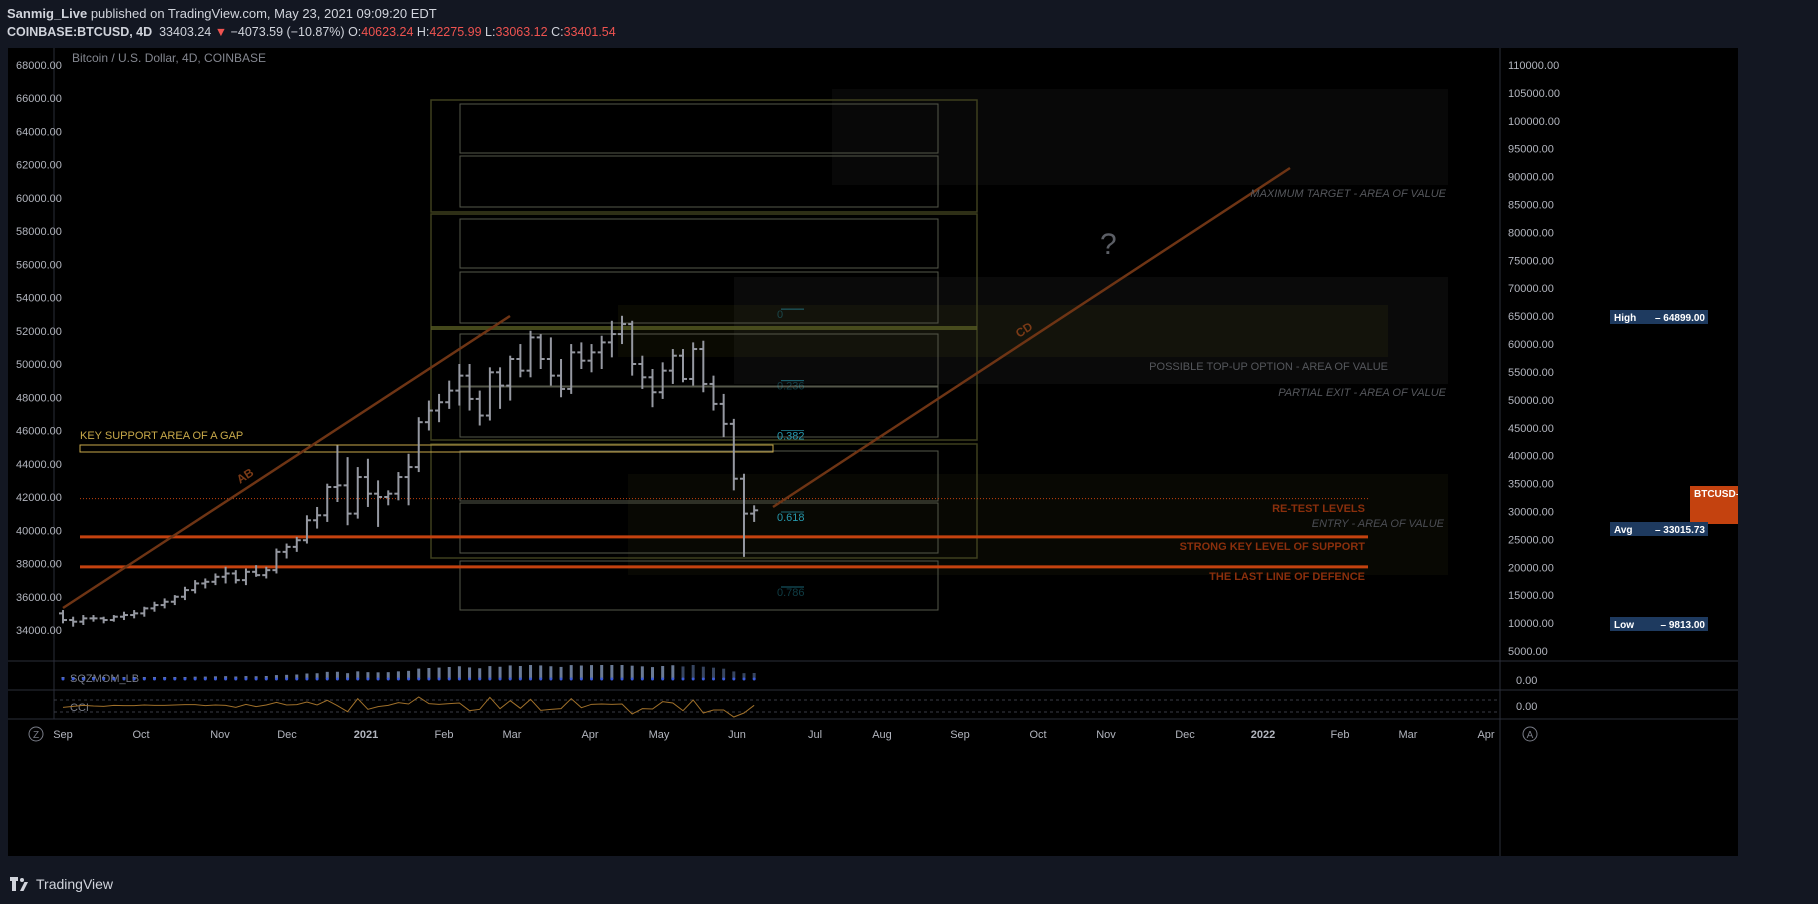  What do you see at coordinates (287, 735) in the screenshot?
I see `x-axis-tick: Dec` at bounding box center [287, 735].